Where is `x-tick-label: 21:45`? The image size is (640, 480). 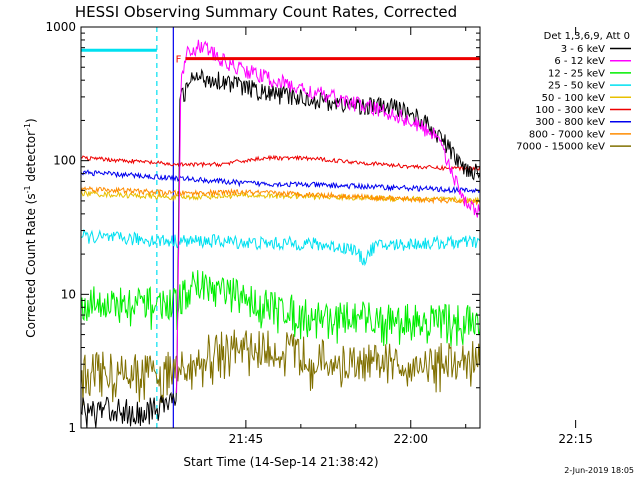
x-tick-label: 21:45 is located at coordinates (246, 439).